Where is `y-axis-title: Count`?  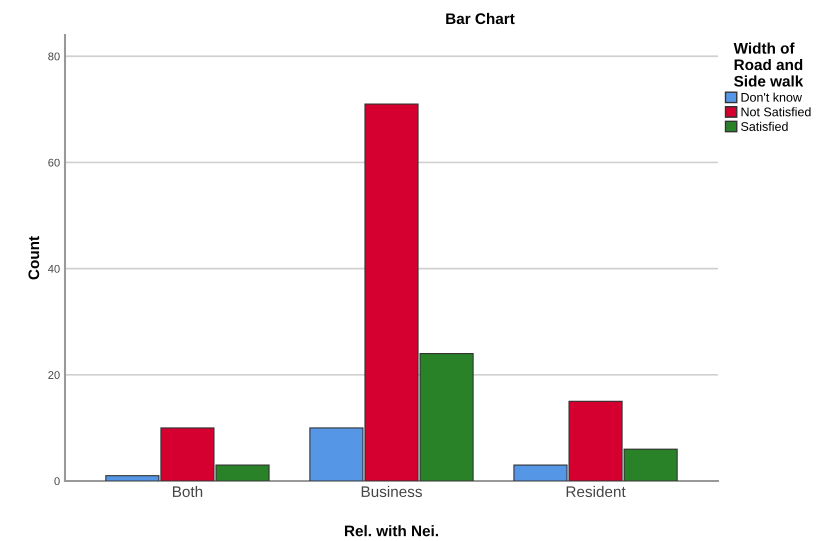
y-axis-title: Count is located at coordinates (34, 258).